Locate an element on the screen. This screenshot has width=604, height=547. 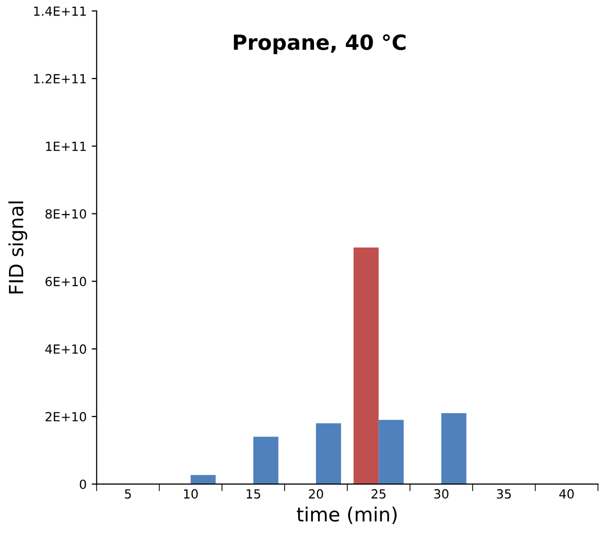
x-tick-label: 25 is located at coordinates (379, 494).